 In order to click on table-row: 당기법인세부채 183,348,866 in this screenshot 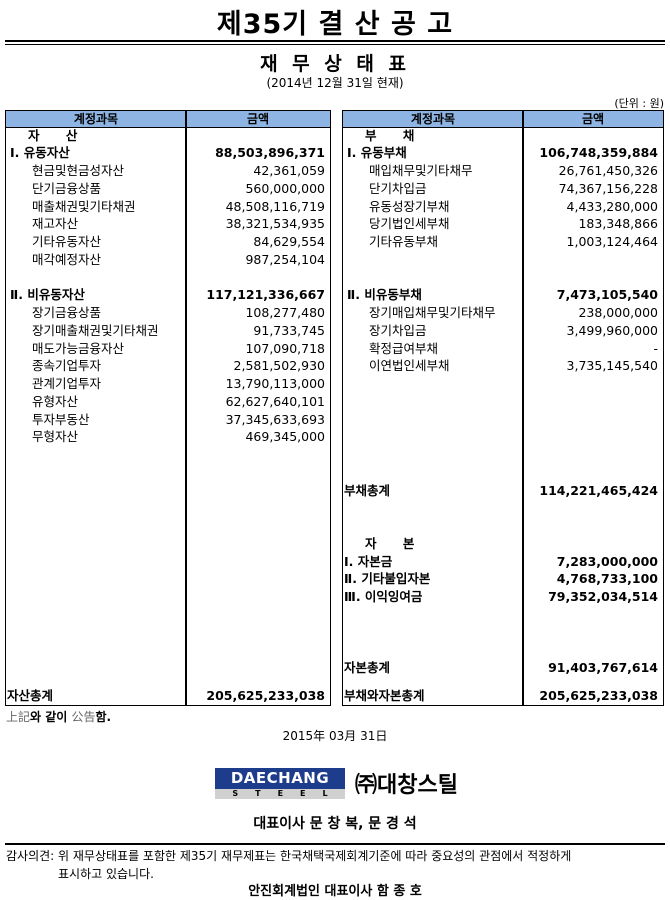, I will do `click(503, 223)`.